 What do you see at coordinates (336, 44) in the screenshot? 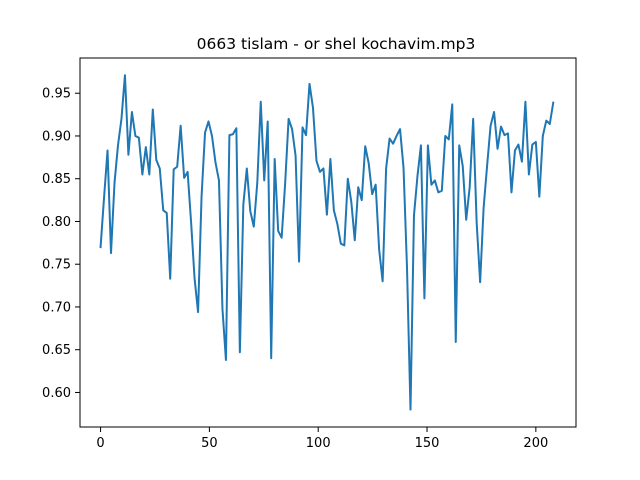
I see `chart-title: 0663 tislam - or shel kochavim.mp3` at bounding box center [336, 44].